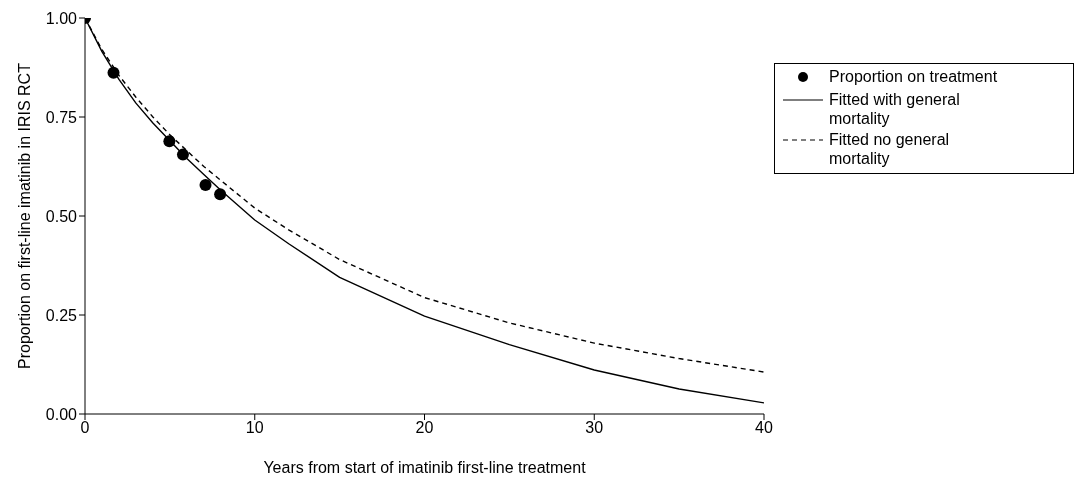  Describe the element at coordinates (61, 18) in the screenshot. I see `y-tick-label: 1.00` at that location.